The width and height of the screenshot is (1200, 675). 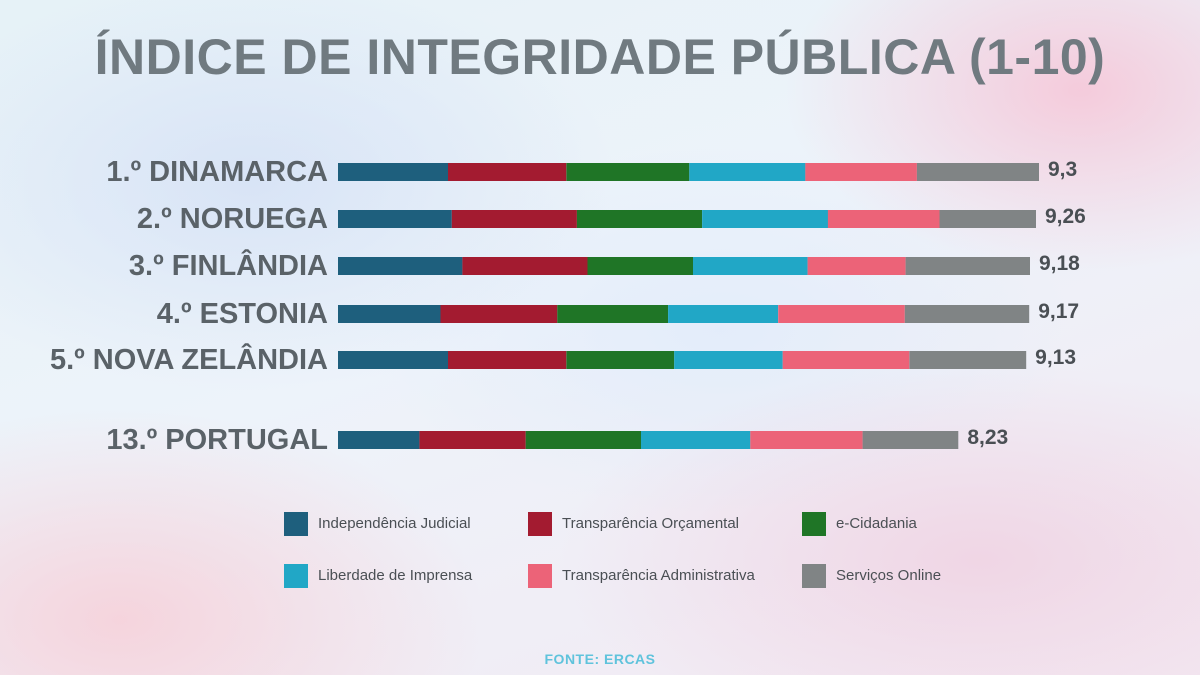 I want to click on category-label: 13.º PORTUGAL, so click(x=217, y=440).